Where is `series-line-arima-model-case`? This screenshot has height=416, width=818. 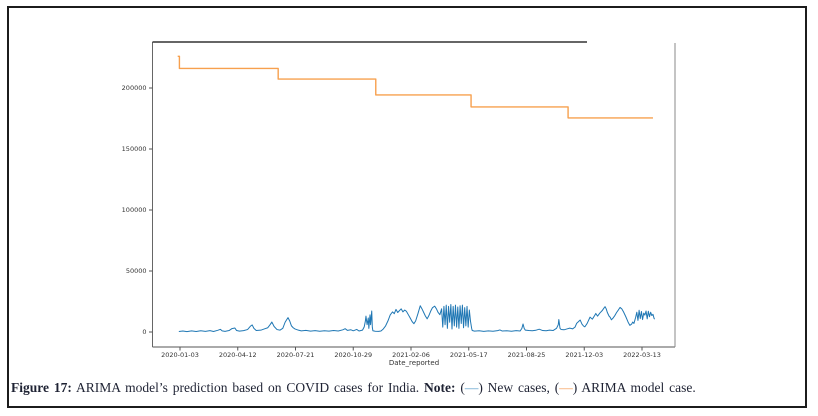 series-line-arima-model-case is located at coordinates (415, 87).